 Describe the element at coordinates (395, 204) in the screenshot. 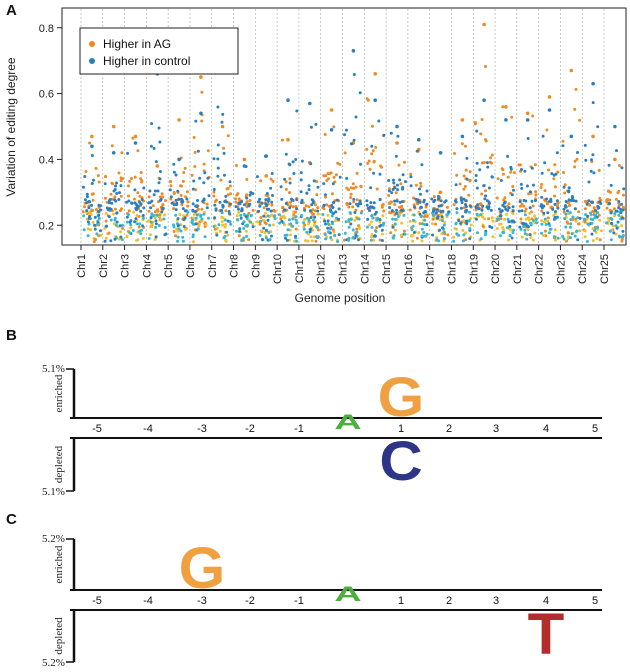

I see `point-ag-chr15` at that location.